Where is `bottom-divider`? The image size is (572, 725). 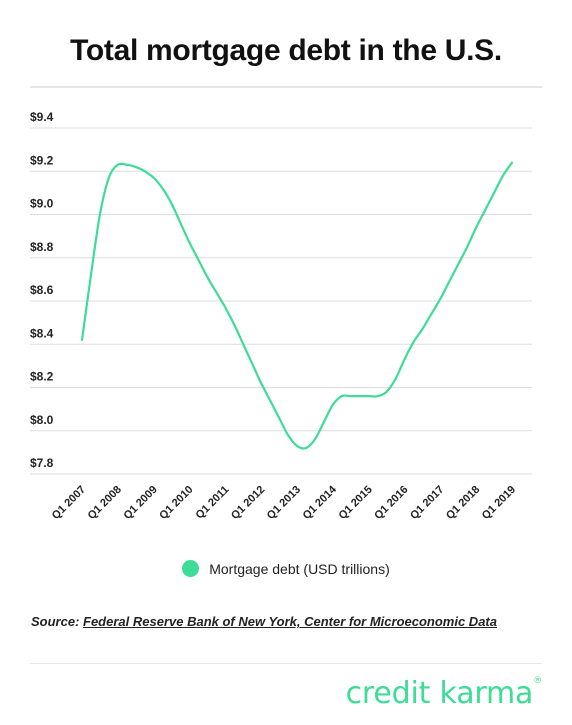 bottom-divider is located at coordinates (286, 663).